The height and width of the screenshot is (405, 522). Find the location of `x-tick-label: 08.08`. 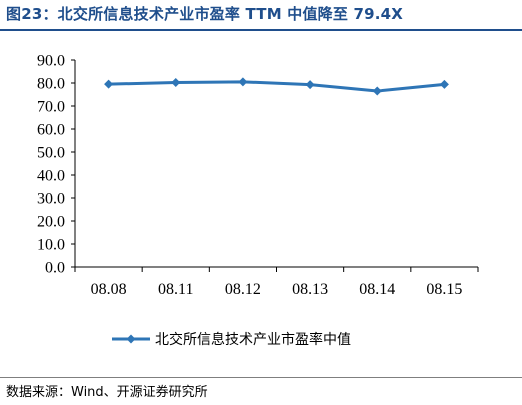

x-tick-label: 08.08 is located at coordinates (109, 289).